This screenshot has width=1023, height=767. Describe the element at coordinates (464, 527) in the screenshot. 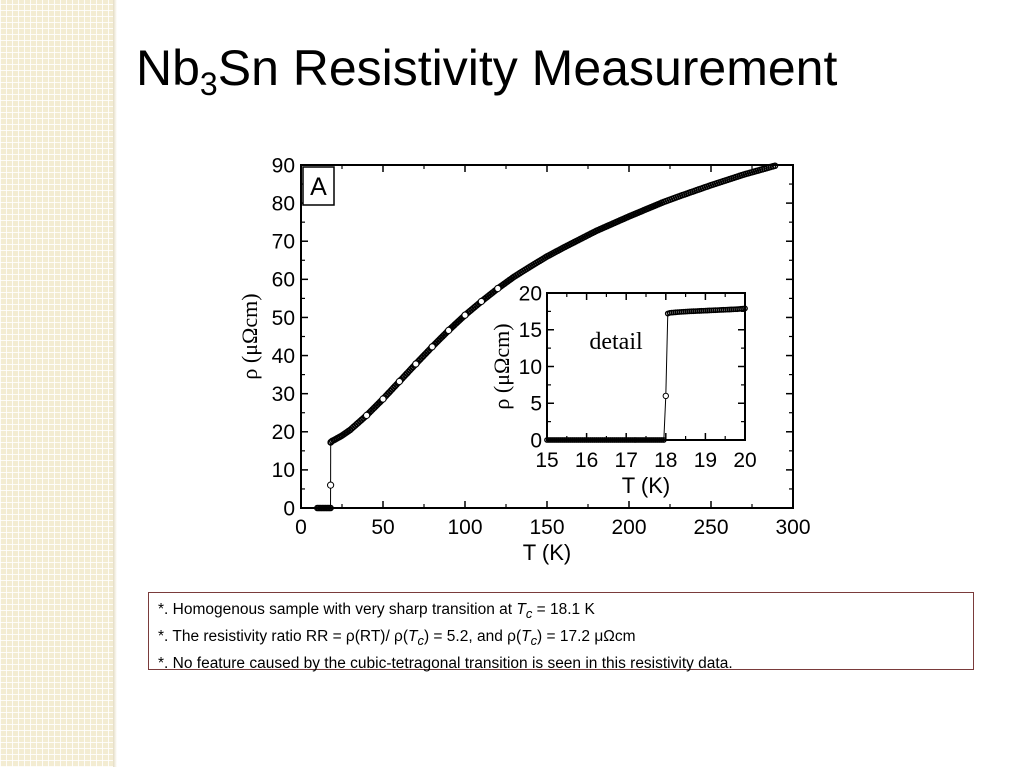

I see `main-xtick-label: 100` at that location.